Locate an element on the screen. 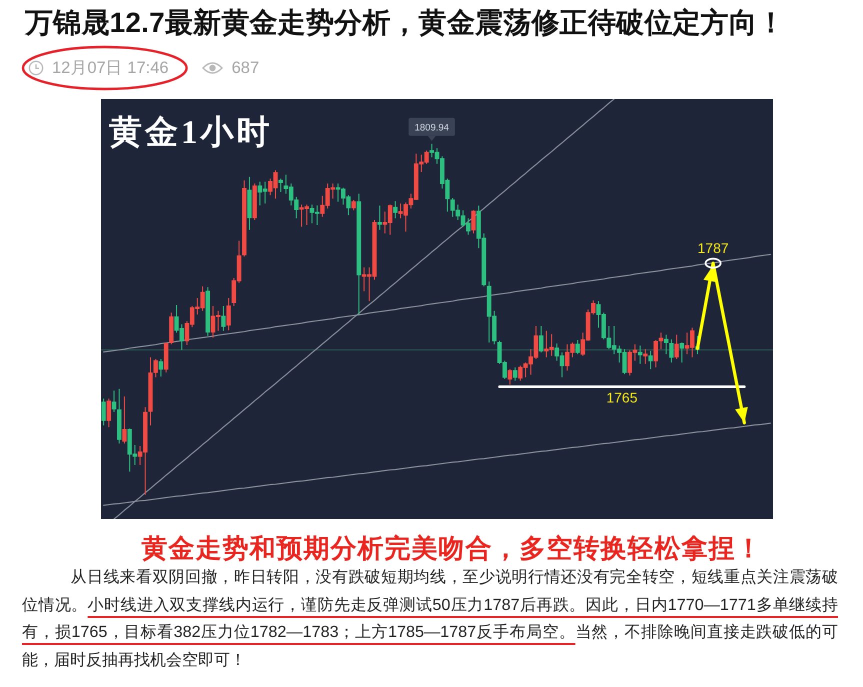  text: 黄金走势和预期分析完美吻合，多空转换轻松拿捏！ is located at coordinates (452, 548).